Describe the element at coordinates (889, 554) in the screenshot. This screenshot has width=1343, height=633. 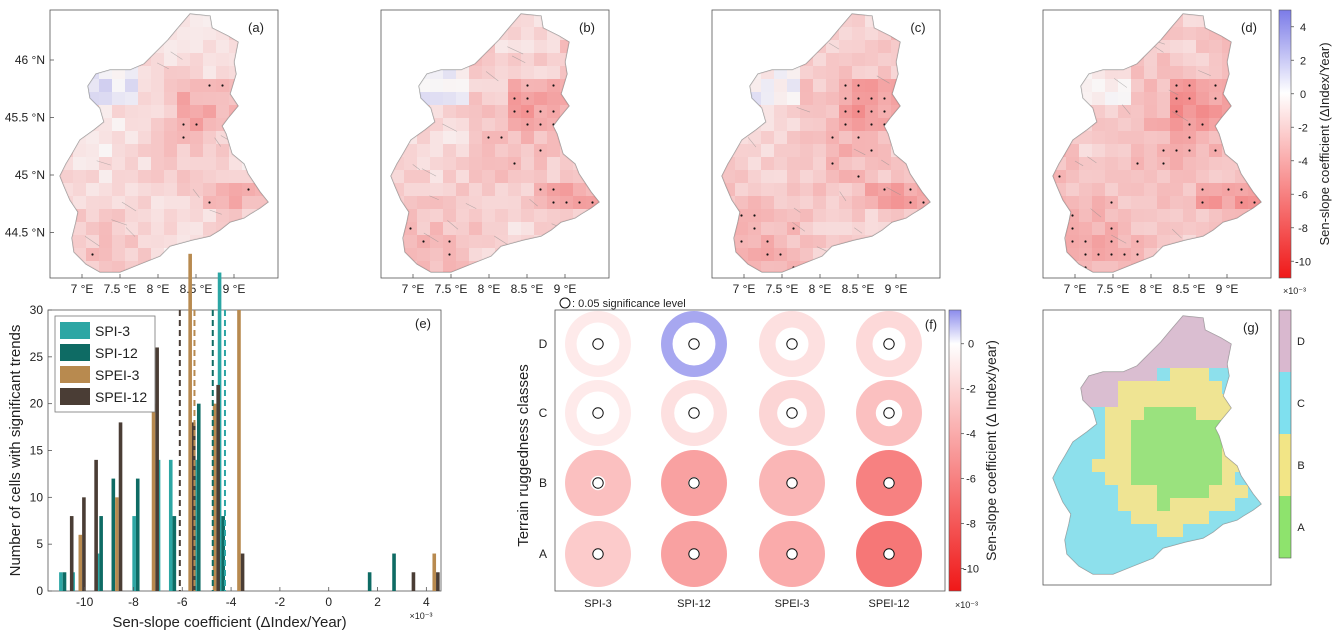
I see `ring-hole` at that location.